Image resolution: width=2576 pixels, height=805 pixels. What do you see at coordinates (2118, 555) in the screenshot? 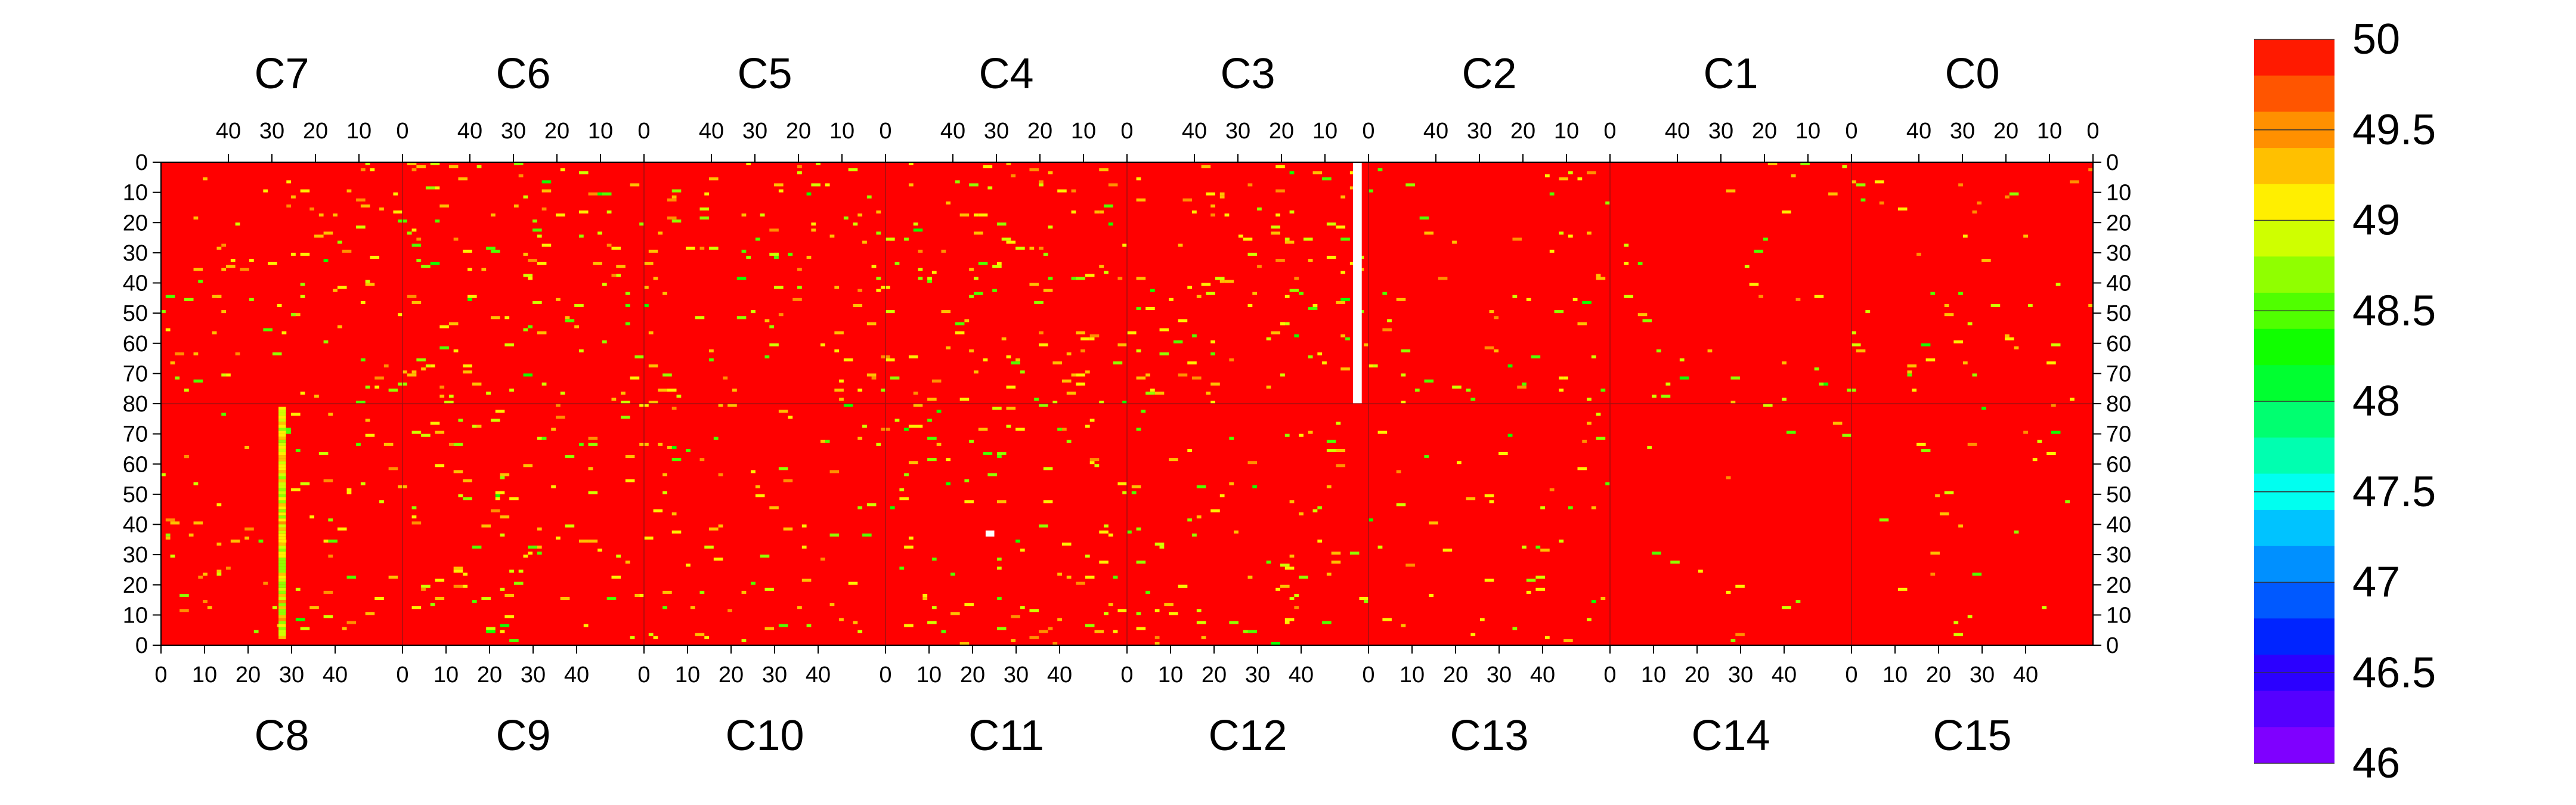
I see `right-tick-label: 30` at bounding box center [2118, 555].